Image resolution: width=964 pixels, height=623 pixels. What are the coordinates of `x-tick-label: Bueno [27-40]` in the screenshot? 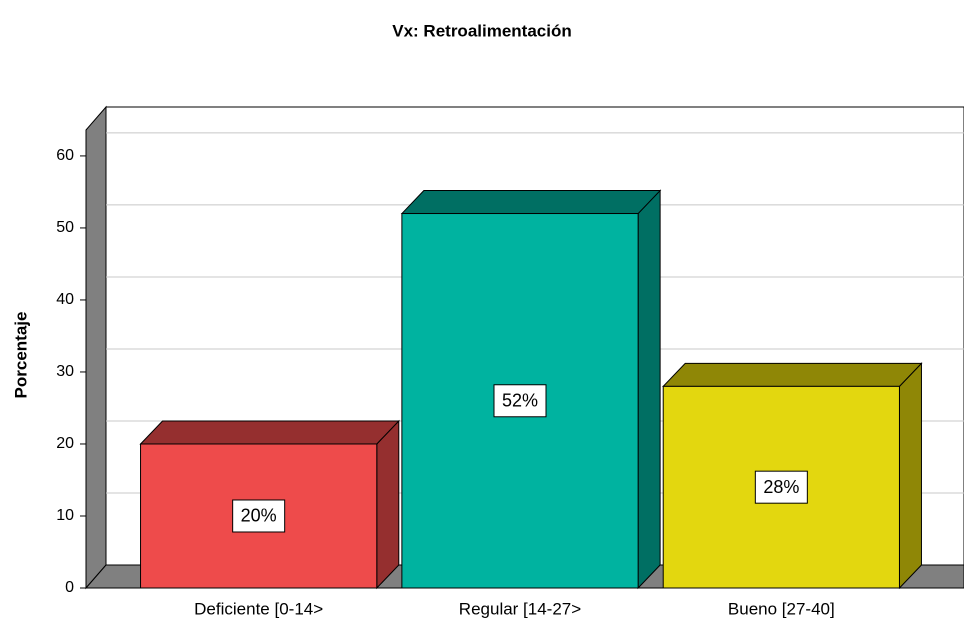 It's located at (781, 608).